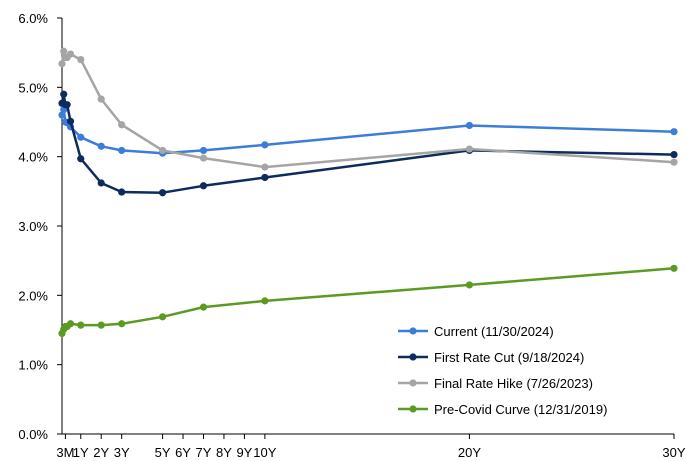  What do you see at coordinates (65, 452) in the screenshot?
I see `x-tick-label: 3M` at bounding box center [65, 452].